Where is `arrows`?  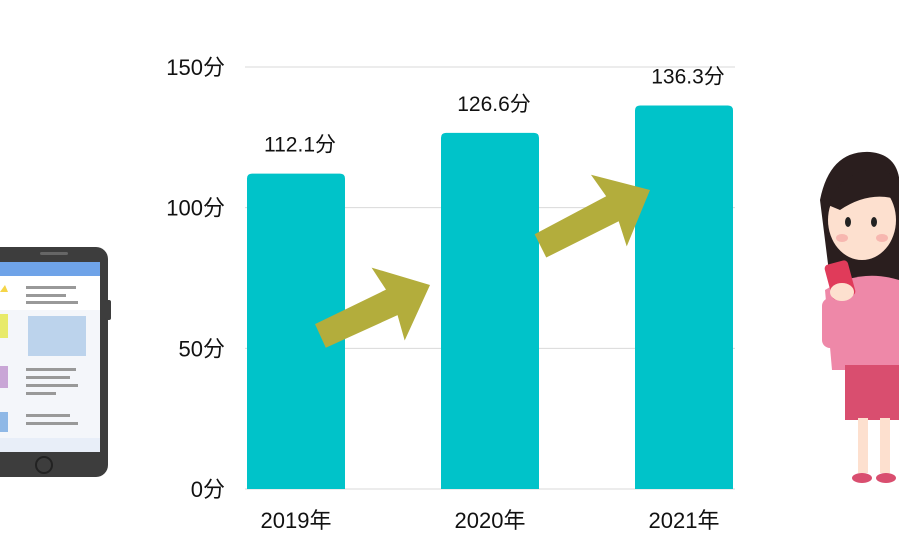 arrows is located at coordinates (483, 261).